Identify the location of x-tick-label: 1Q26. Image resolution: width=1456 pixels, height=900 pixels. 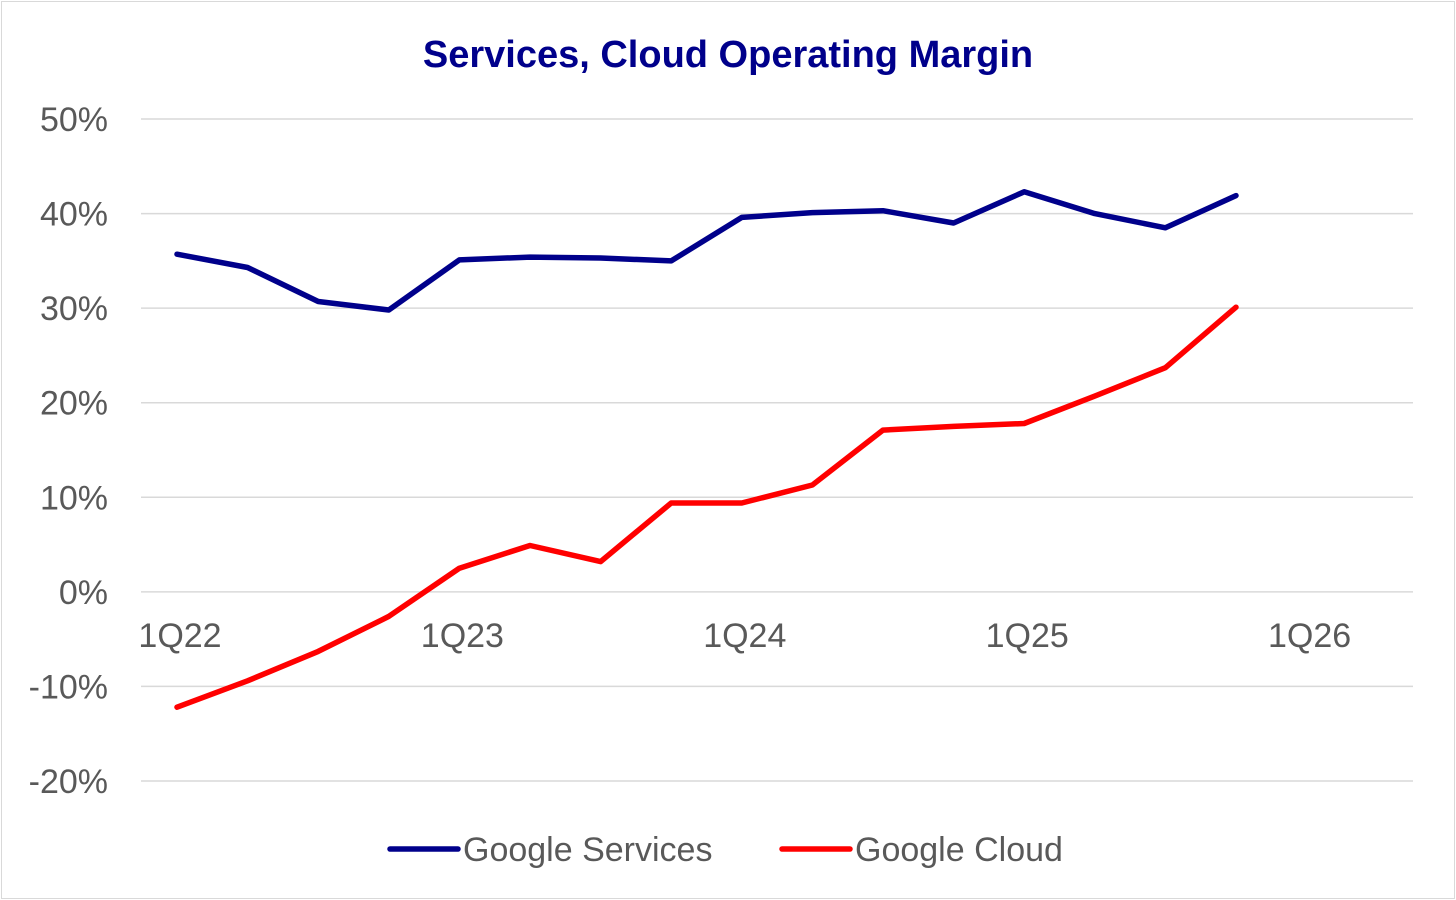
(1309, 636).